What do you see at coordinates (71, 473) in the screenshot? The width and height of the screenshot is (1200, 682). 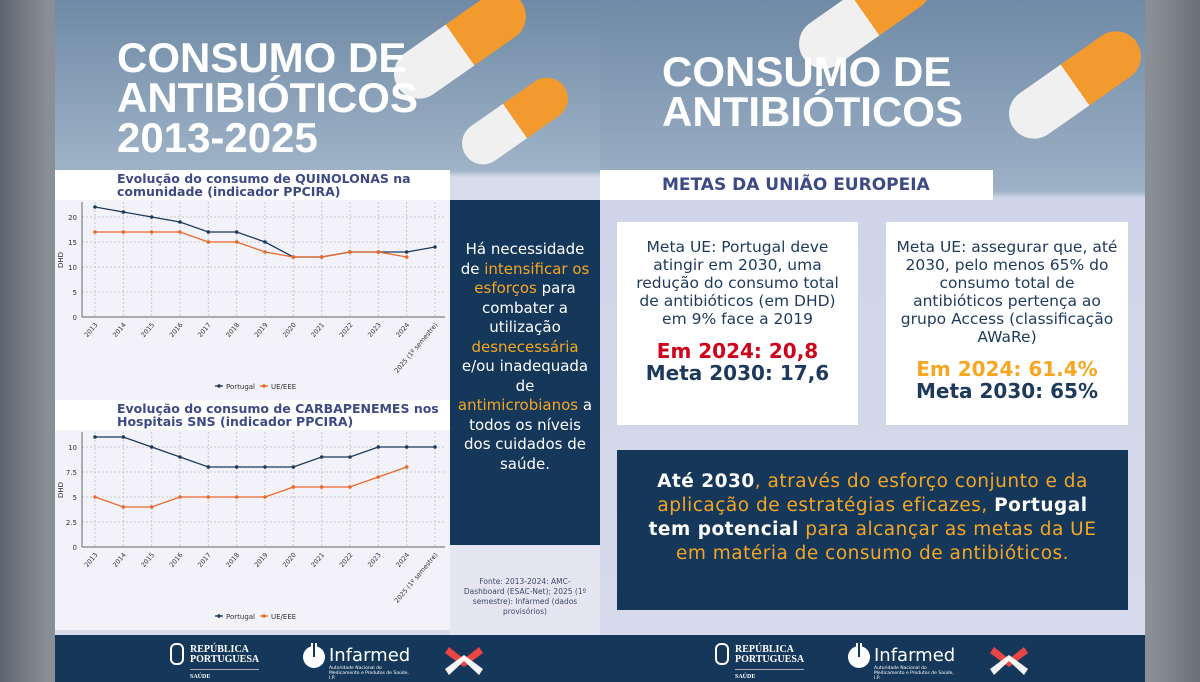 I see `y-tick-label: 7.5` at bounding box center [71, 473].